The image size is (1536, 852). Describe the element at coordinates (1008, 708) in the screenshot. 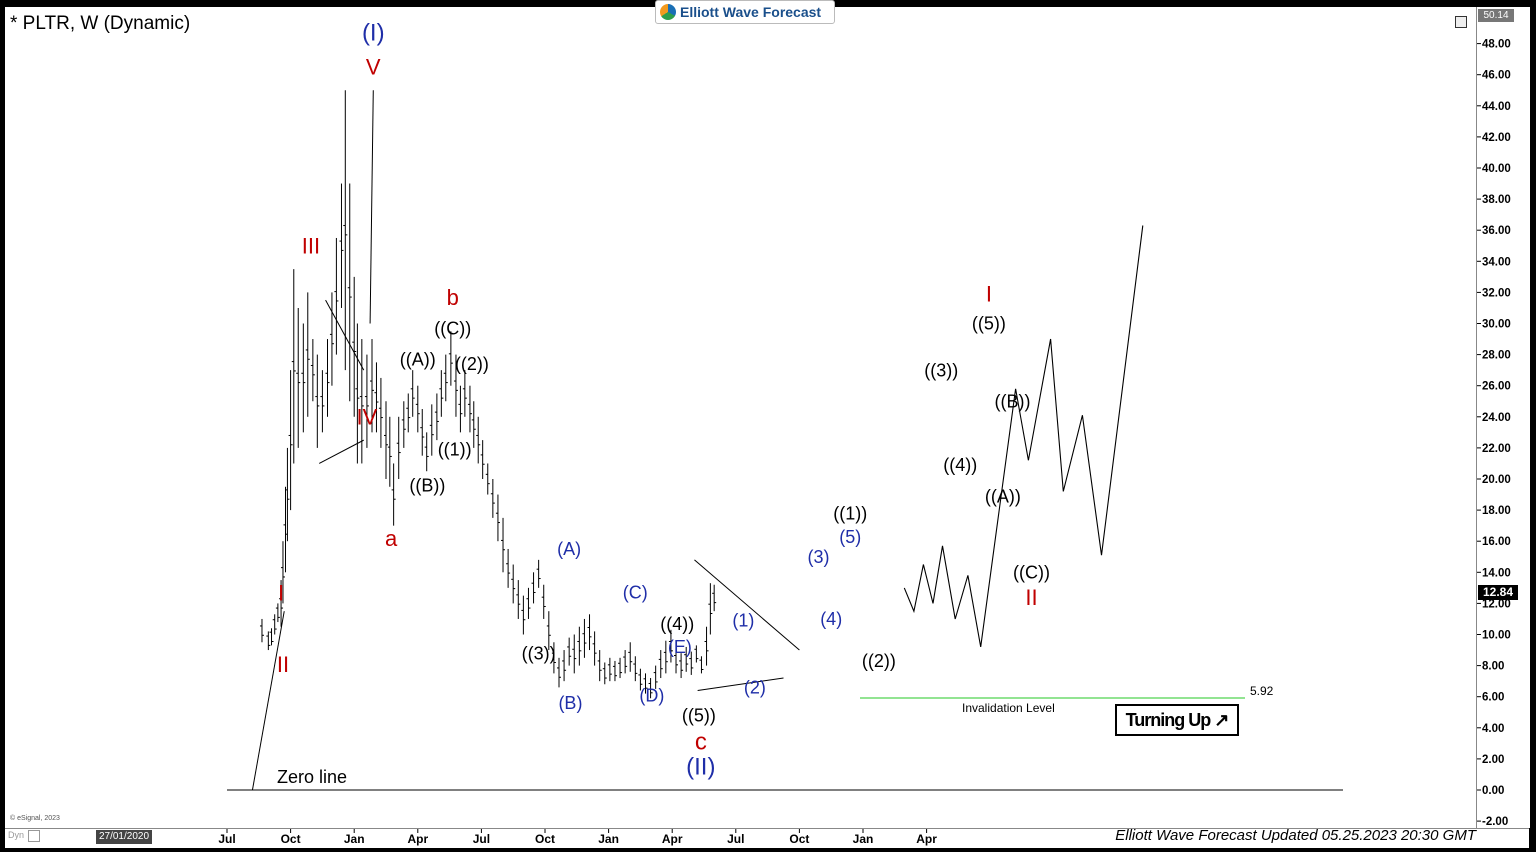

I see `invalidation-label: Invalidation Level` at that location.